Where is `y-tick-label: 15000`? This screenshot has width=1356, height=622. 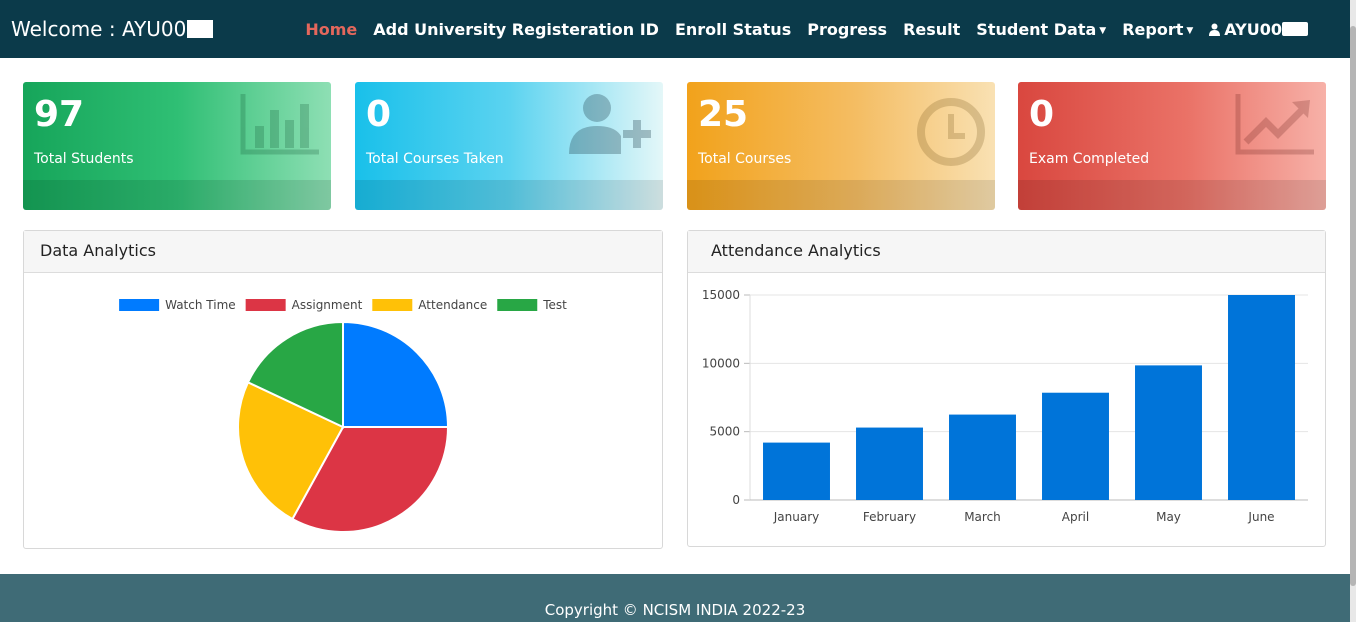 y-tick-label: 15000 is located at coordinates (721, 295).